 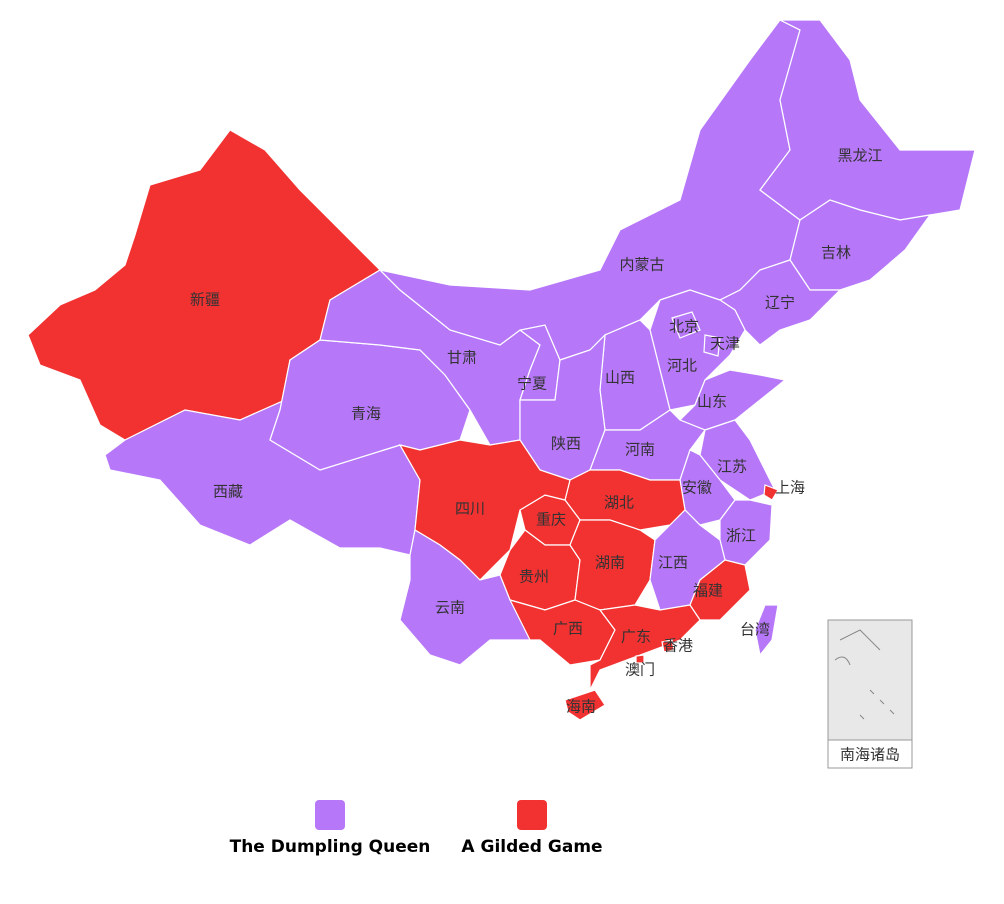 What do you see at coordinates (330, 847) in the screenshot?
I see `legend-label: The Dumpling Queen` at bounding box center [330, 847].